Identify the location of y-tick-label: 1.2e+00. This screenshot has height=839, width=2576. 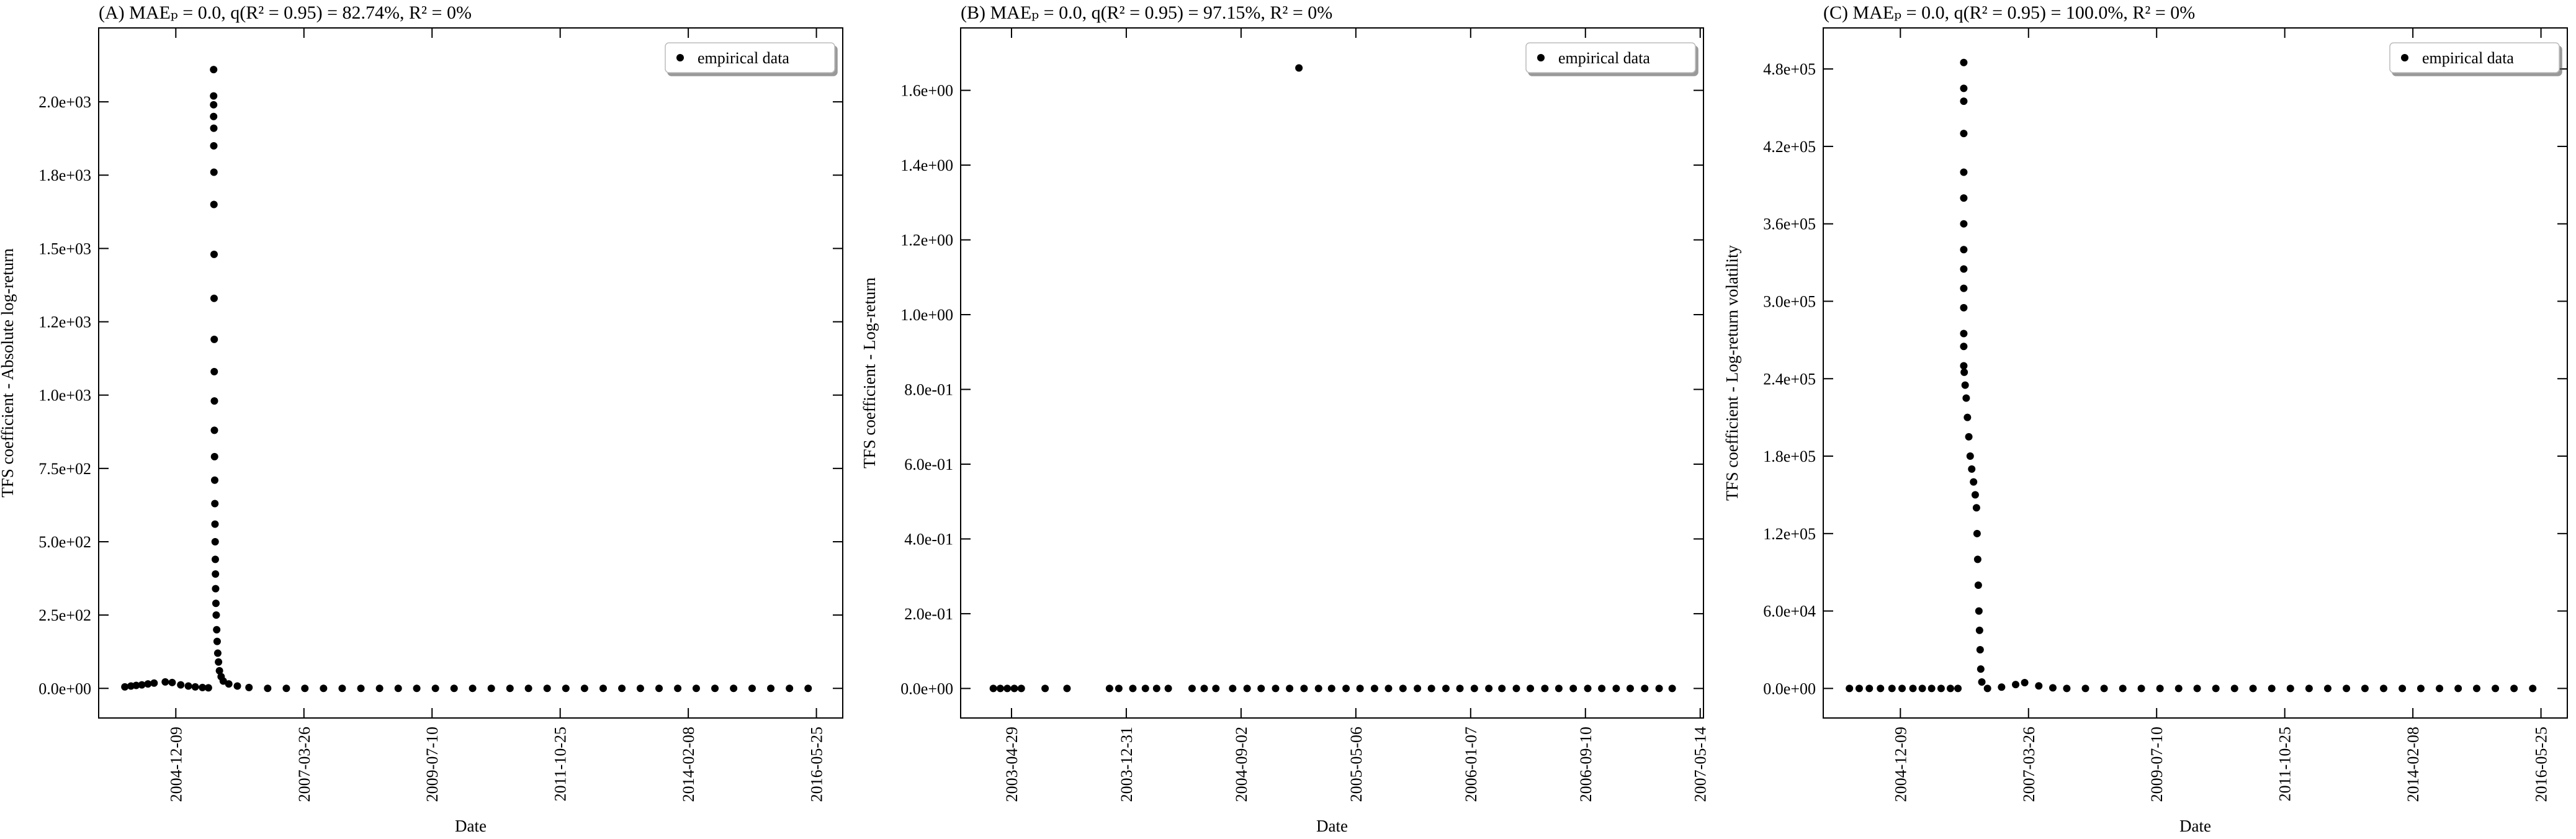
(926, 240).